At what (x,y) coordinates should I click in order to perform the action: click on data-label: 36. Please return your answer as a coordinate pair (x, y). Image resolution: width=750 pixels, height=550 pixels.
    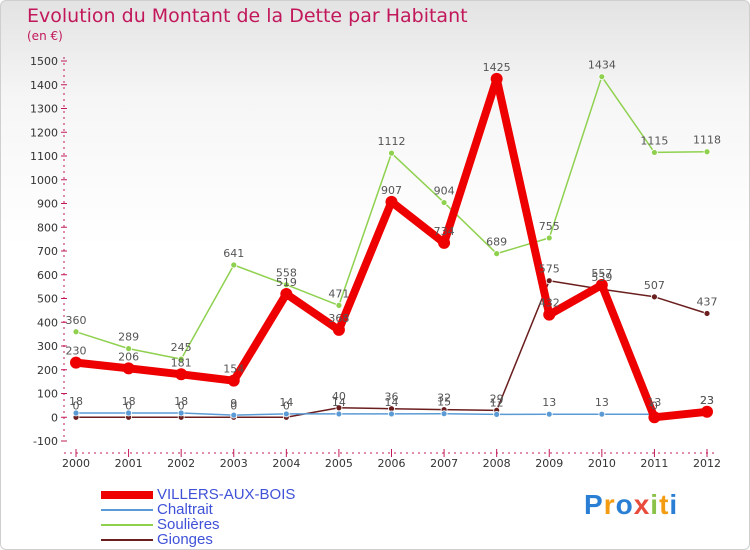
    Looking at the image, I should click on (392, 397).